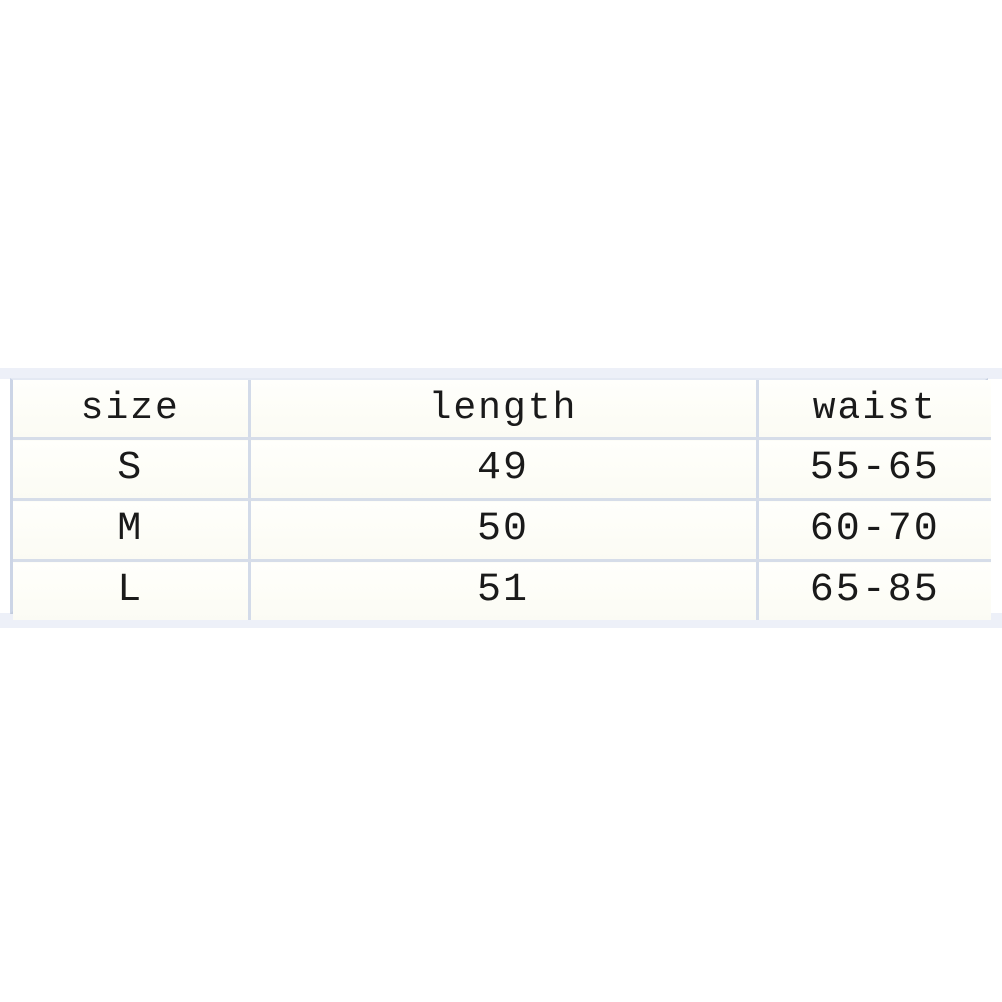  I want to click on cell-waist-value: 60-70, so click(874, 529).